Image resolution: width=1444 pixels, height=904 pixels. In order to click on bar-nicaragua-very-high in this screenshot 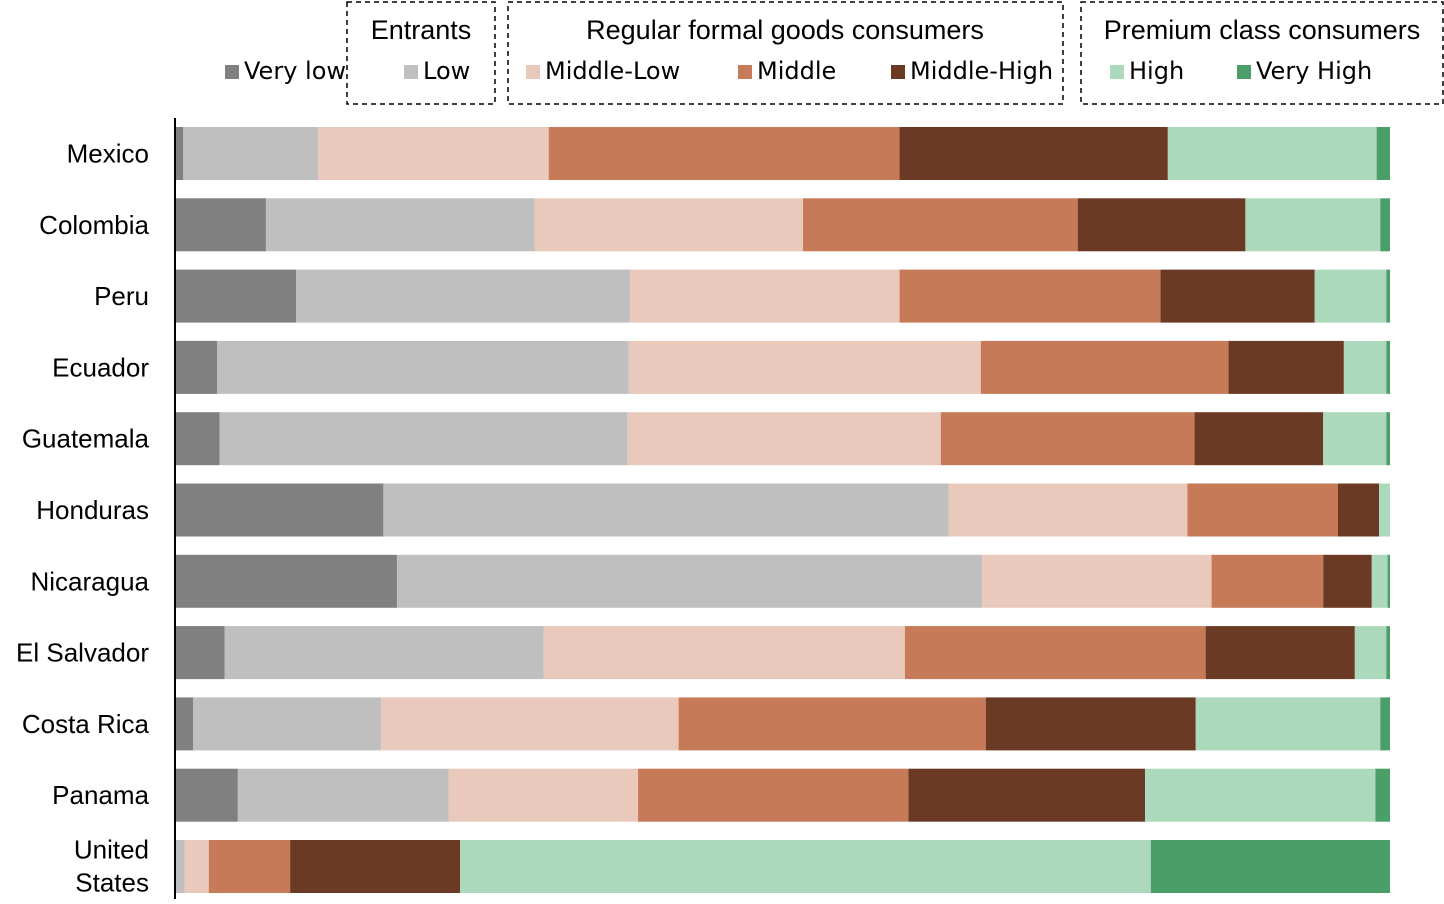, I will do `click(1388, 581)`.